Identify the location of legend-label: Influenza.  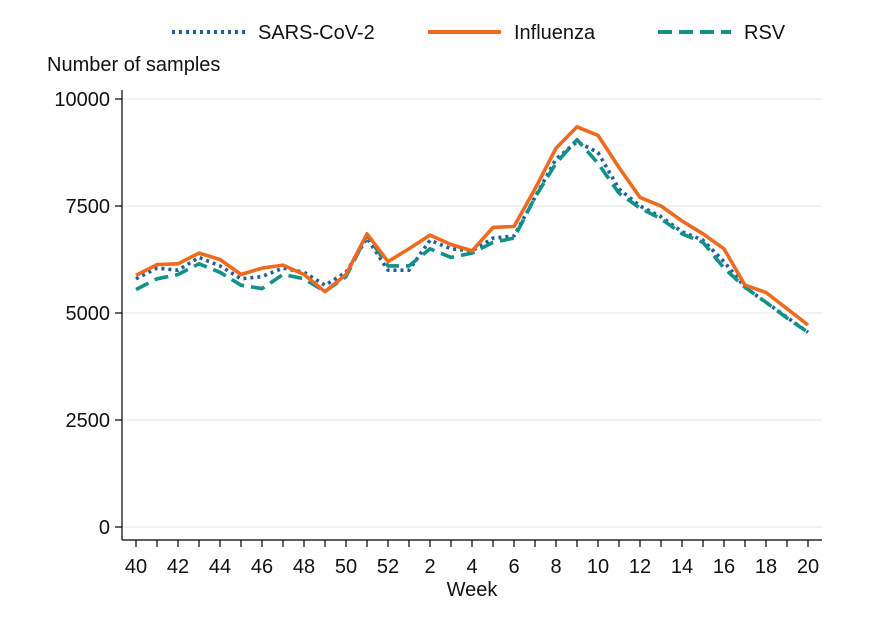
(555, 33).